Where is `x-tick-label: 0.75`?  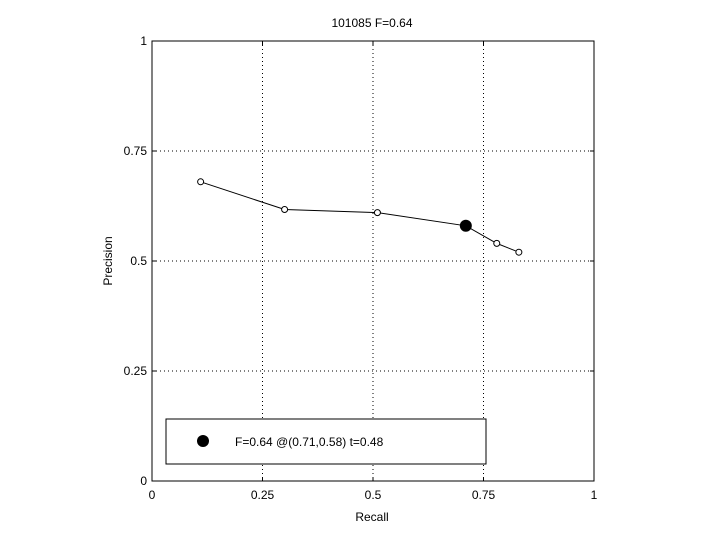
x-tick-label: 0.75 is located at coordinates (484, 495).